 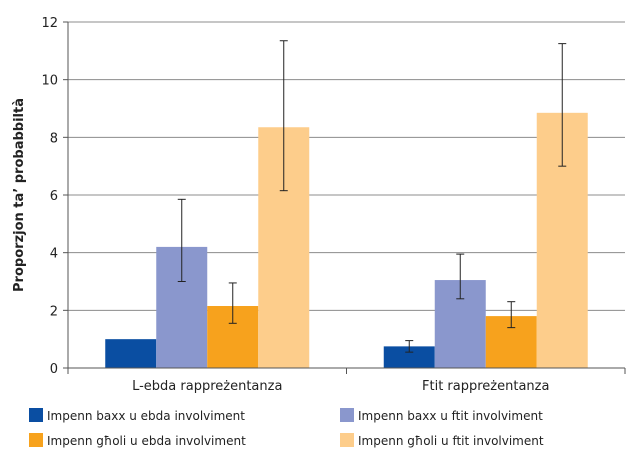 I want to click on legend-label: Impenn baxx u ebda involviment, so click(x=146, y=416).